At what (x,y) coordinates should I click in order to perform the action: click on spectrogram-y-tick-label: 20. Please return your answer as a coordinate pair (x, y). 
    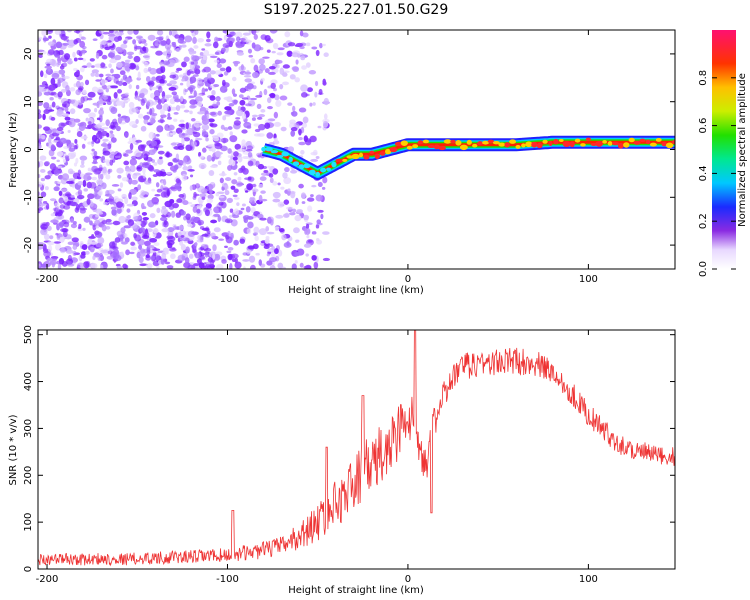
    Looking at the image, I should click on (28, 54).